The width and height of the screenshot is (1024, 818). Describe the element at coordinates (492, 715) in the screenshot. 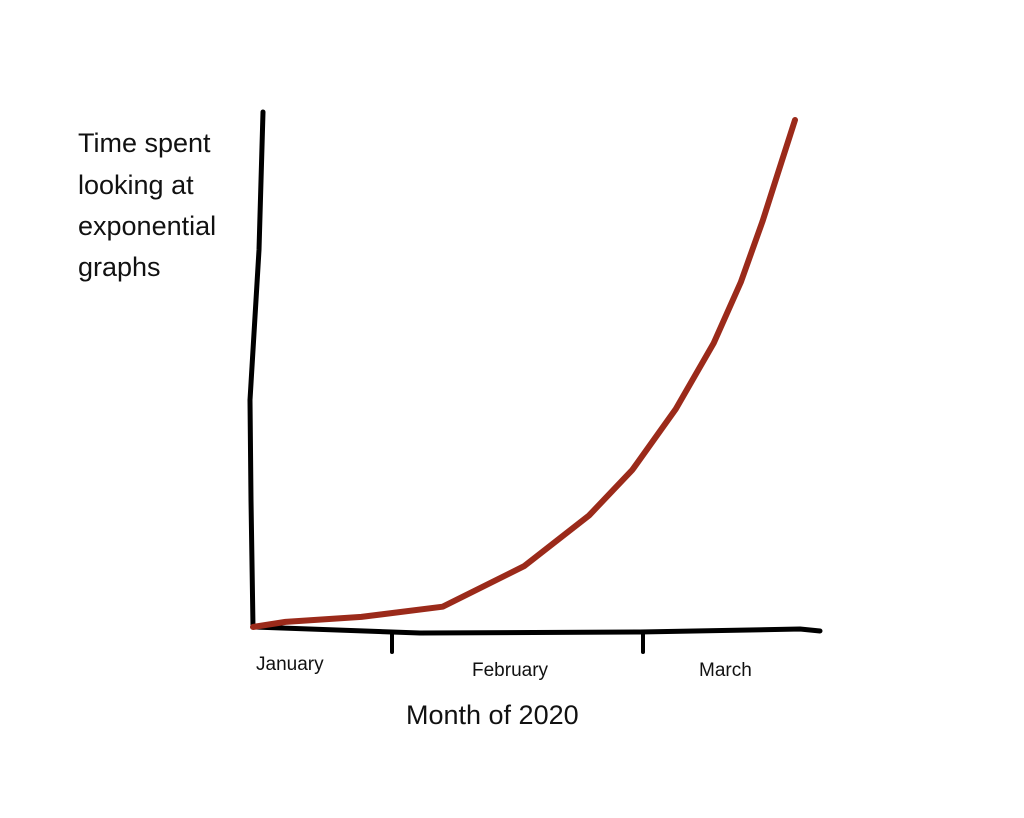

I see `x-axis-label: Month of 2020` at that location.